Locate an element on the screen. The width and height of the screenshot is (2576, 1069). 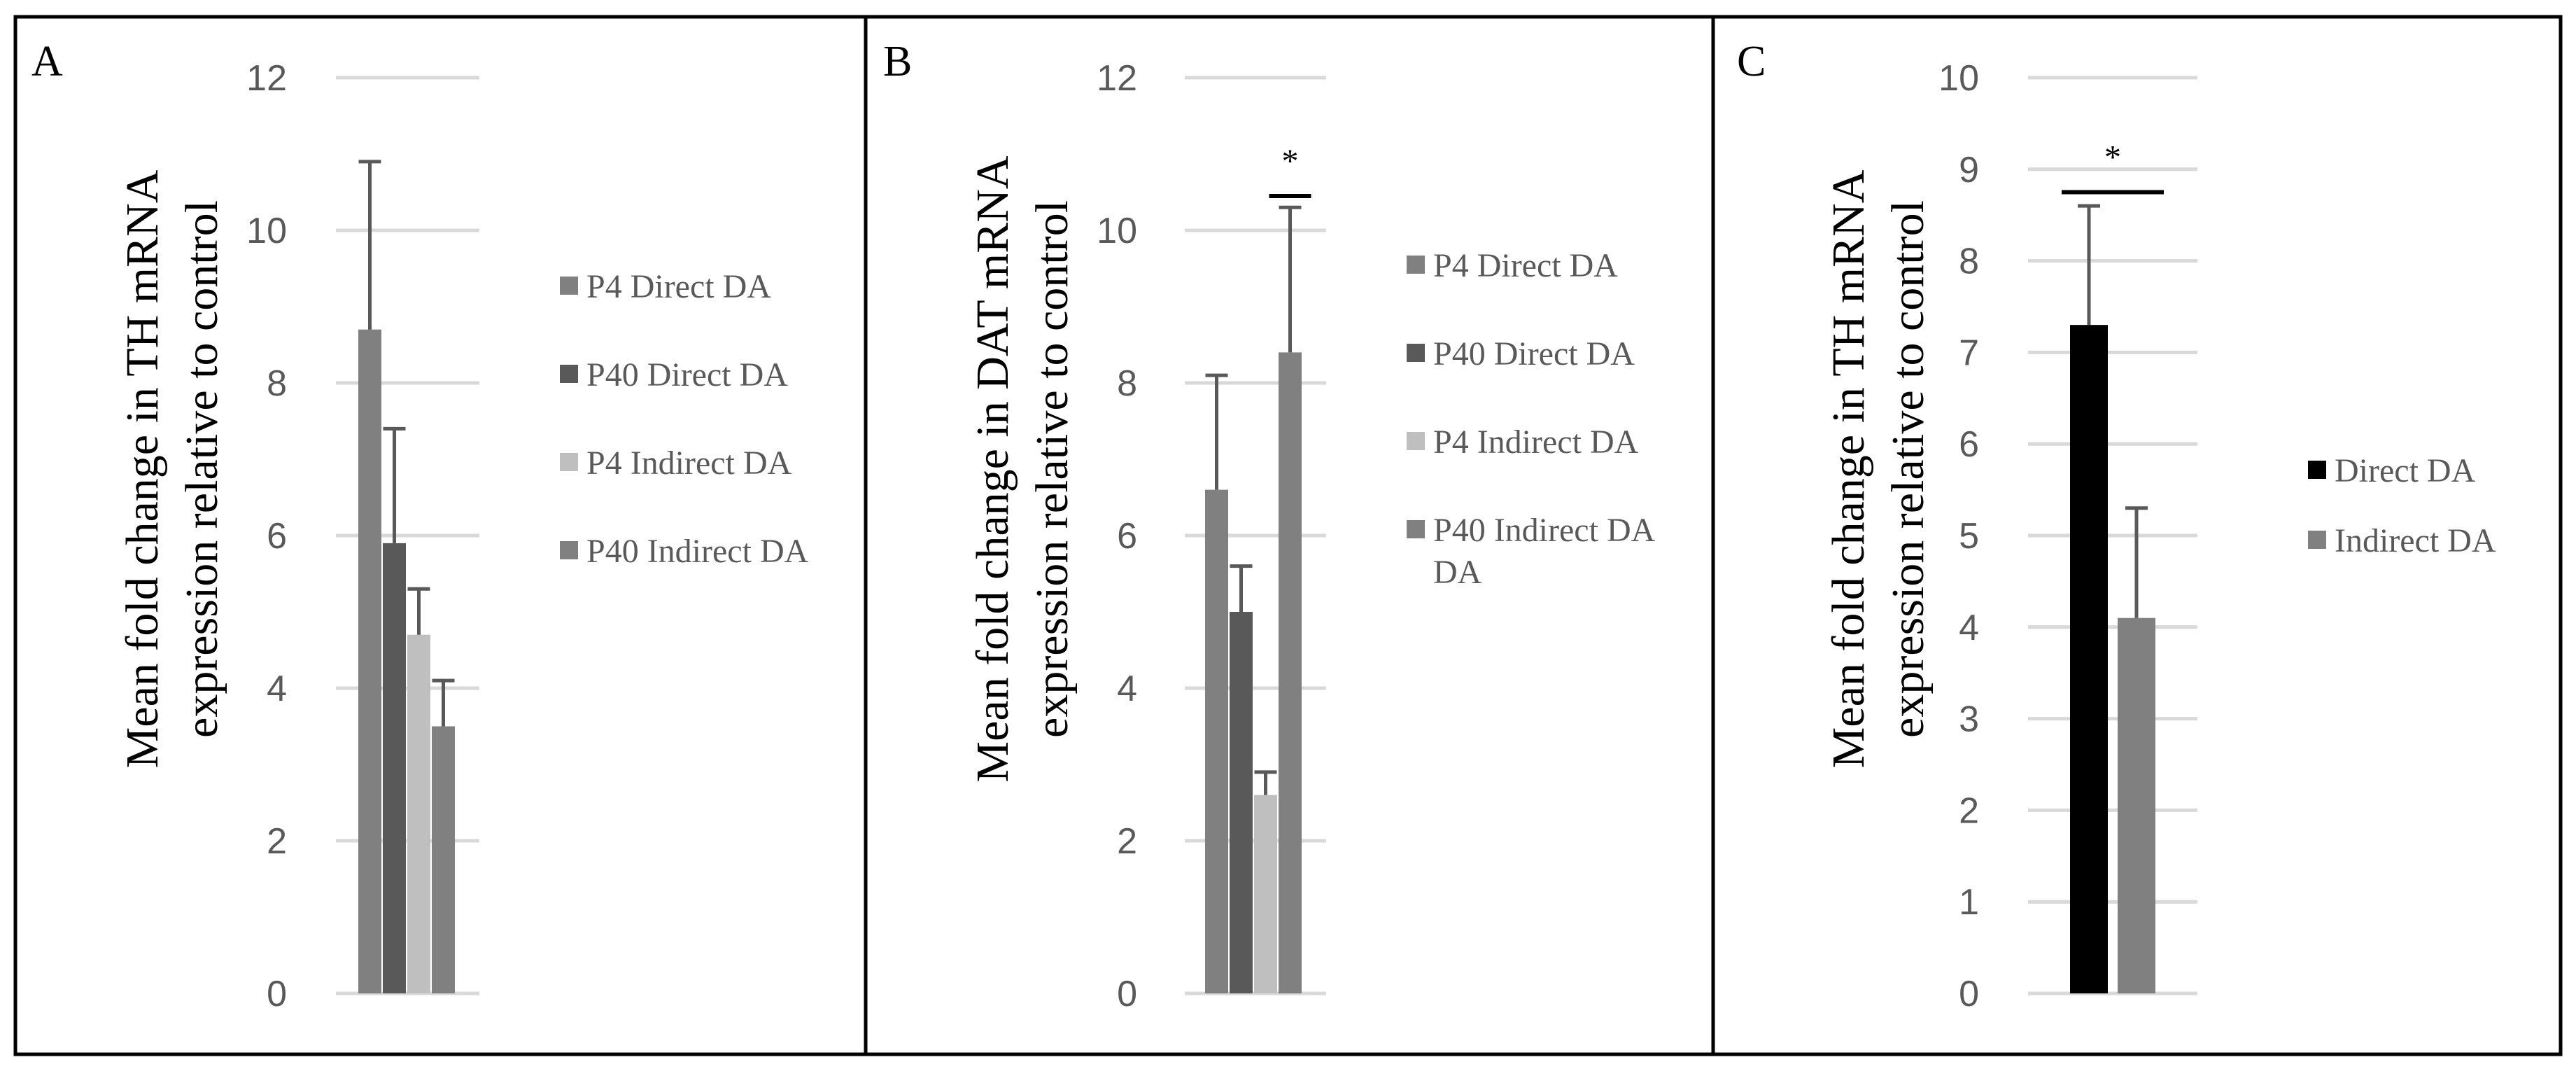
legend-label: Indirect DA is located at coordinates (2415, 540).